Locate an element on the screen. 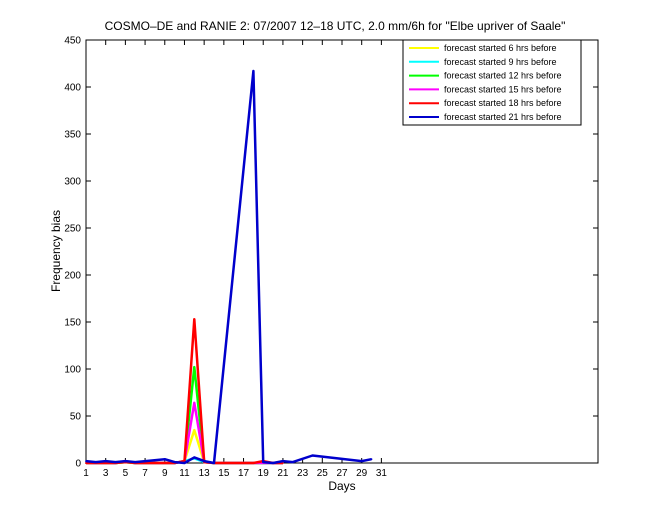  y-tick-label: 50 is located at coordinates (76, 417).